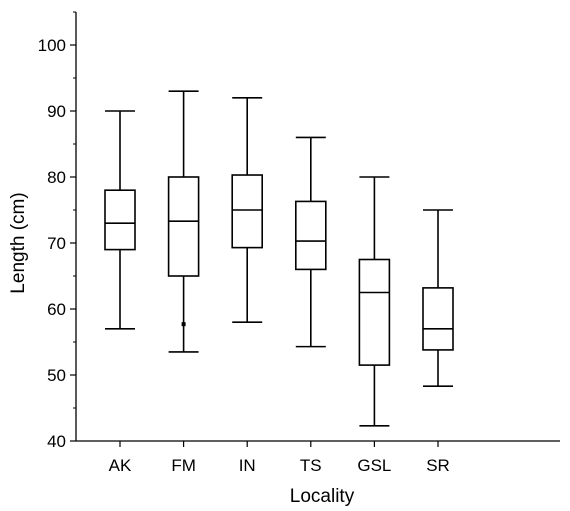  I want to click on y-tick-label: 60, so click(56, 309).